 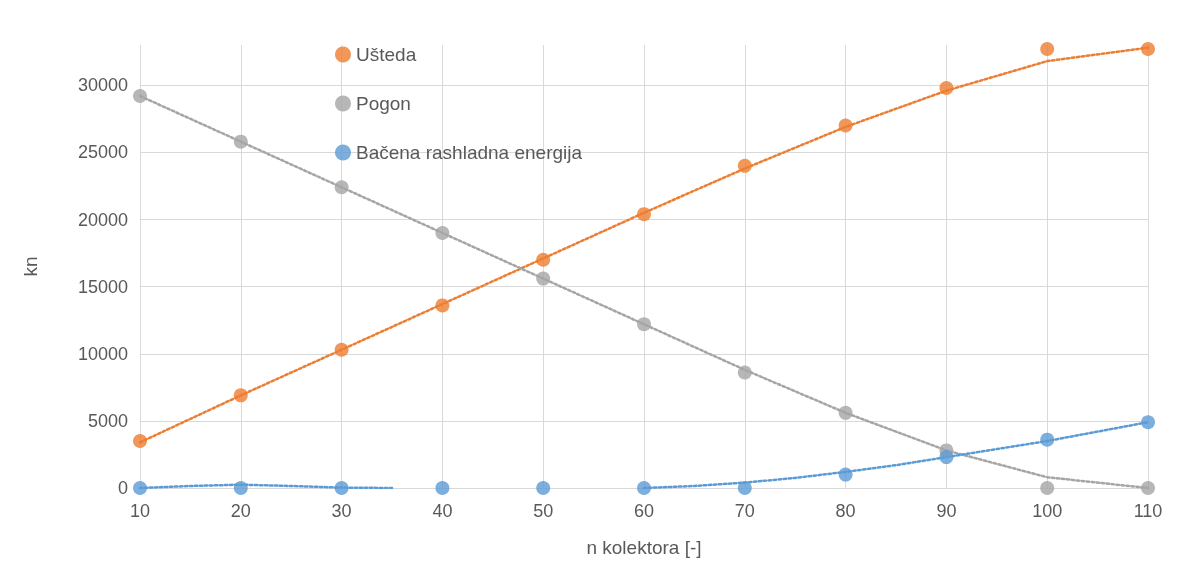 What do you see at coordinates (946, 511) in the screenshot?
I see `x-tick-label: 90` at bounding box center [946, 511].